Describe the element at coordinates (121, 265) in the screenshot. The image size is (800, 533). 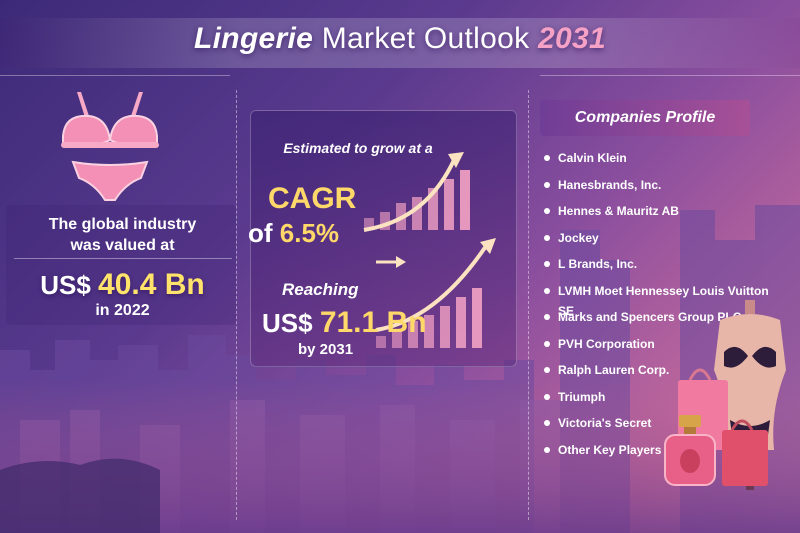
I see `valuation-box` at that location.